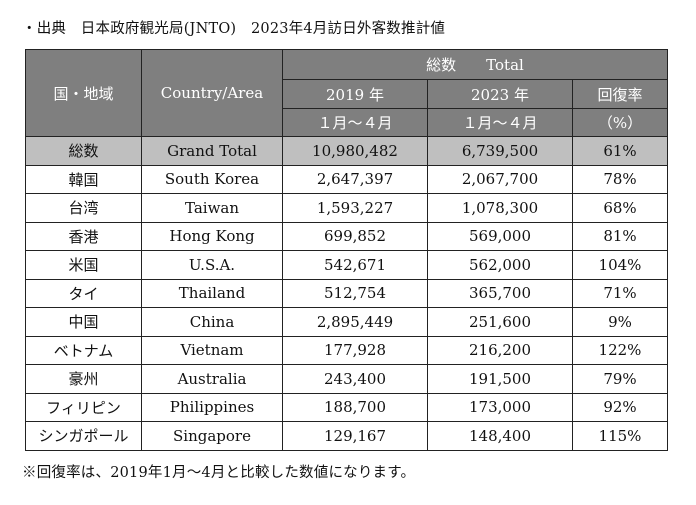 The height and width of the screenshot is (505, 696). What do you see at coordinates (355, 208) in the screenshot?
I see `cell-2019: 1,593,227` at bounding box center [355, 208].